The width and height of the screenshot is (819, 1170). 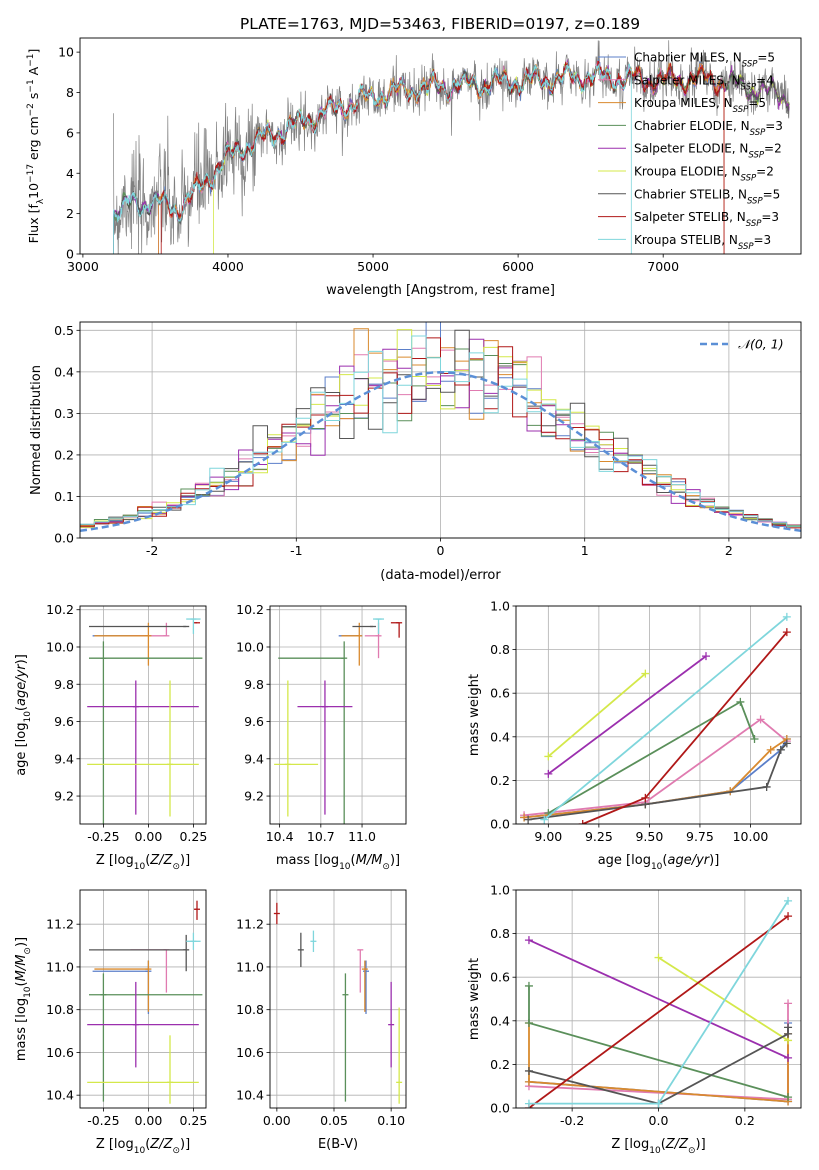 What do you see at coordinates (548, 836) in the screenshot?
I see `x-tick-label: 9.00` at bounding box center [548, 836].